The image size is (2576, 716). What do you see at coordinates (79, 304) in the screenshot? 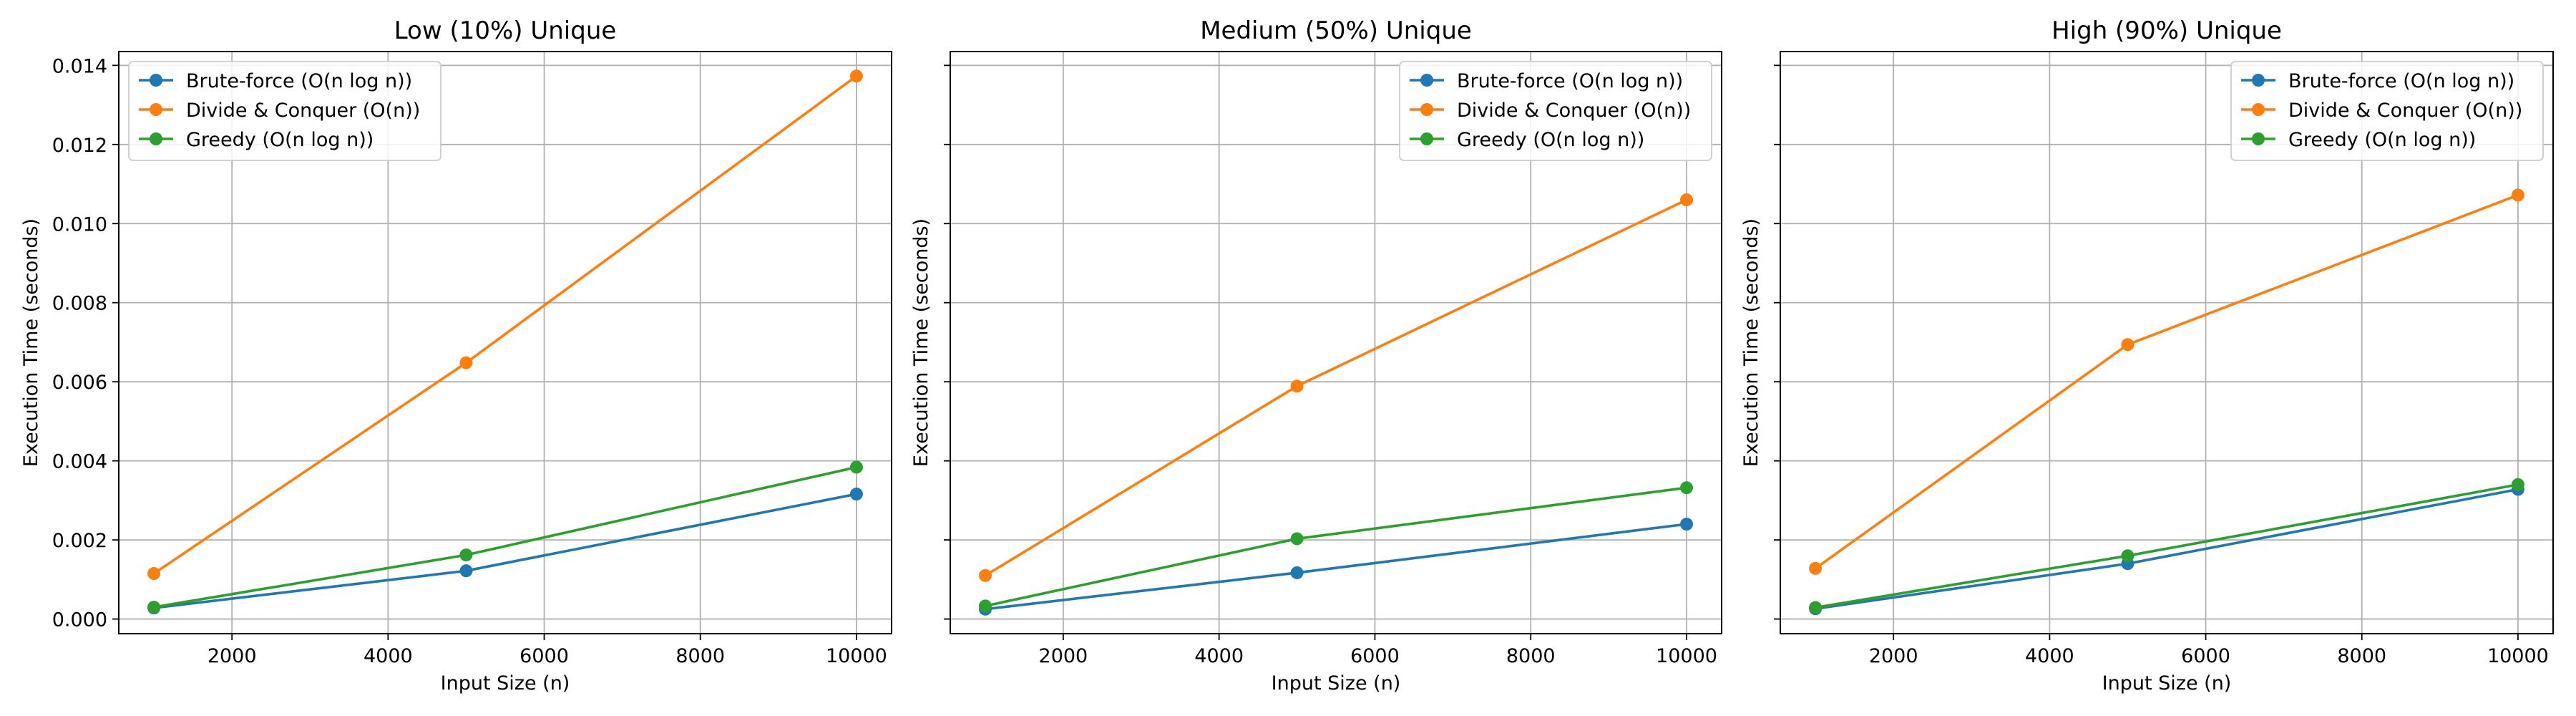
I see `y-tick-label: 0.008` at bounding box center [79, 304].